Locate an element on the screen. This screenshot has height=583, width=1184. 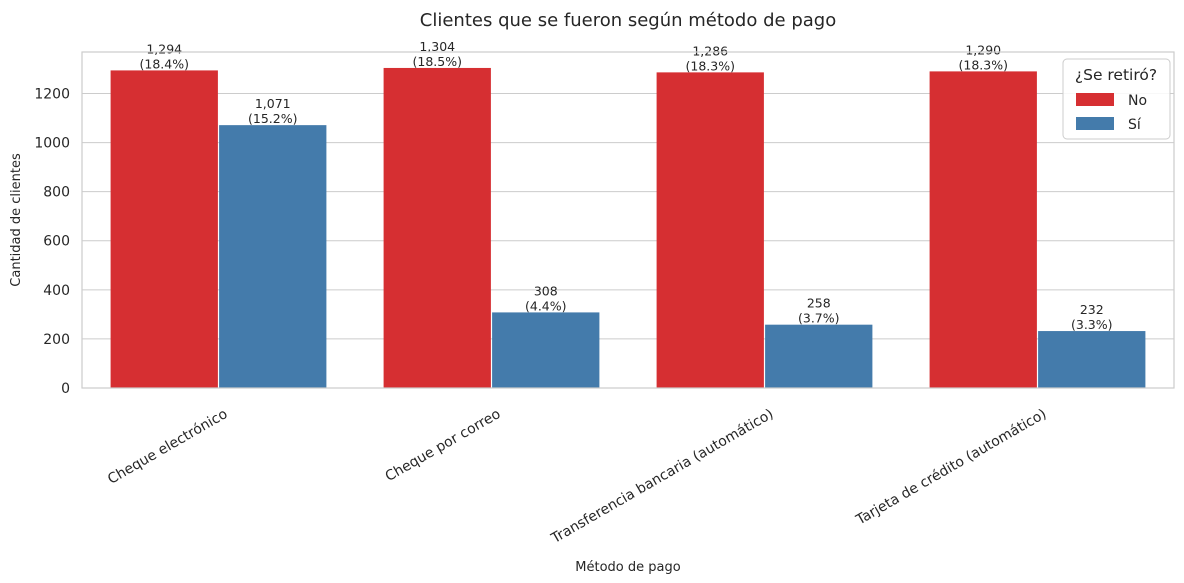
x-tick-label: Tarjeta de crédito (automático) is located at coordinates (951, 467).